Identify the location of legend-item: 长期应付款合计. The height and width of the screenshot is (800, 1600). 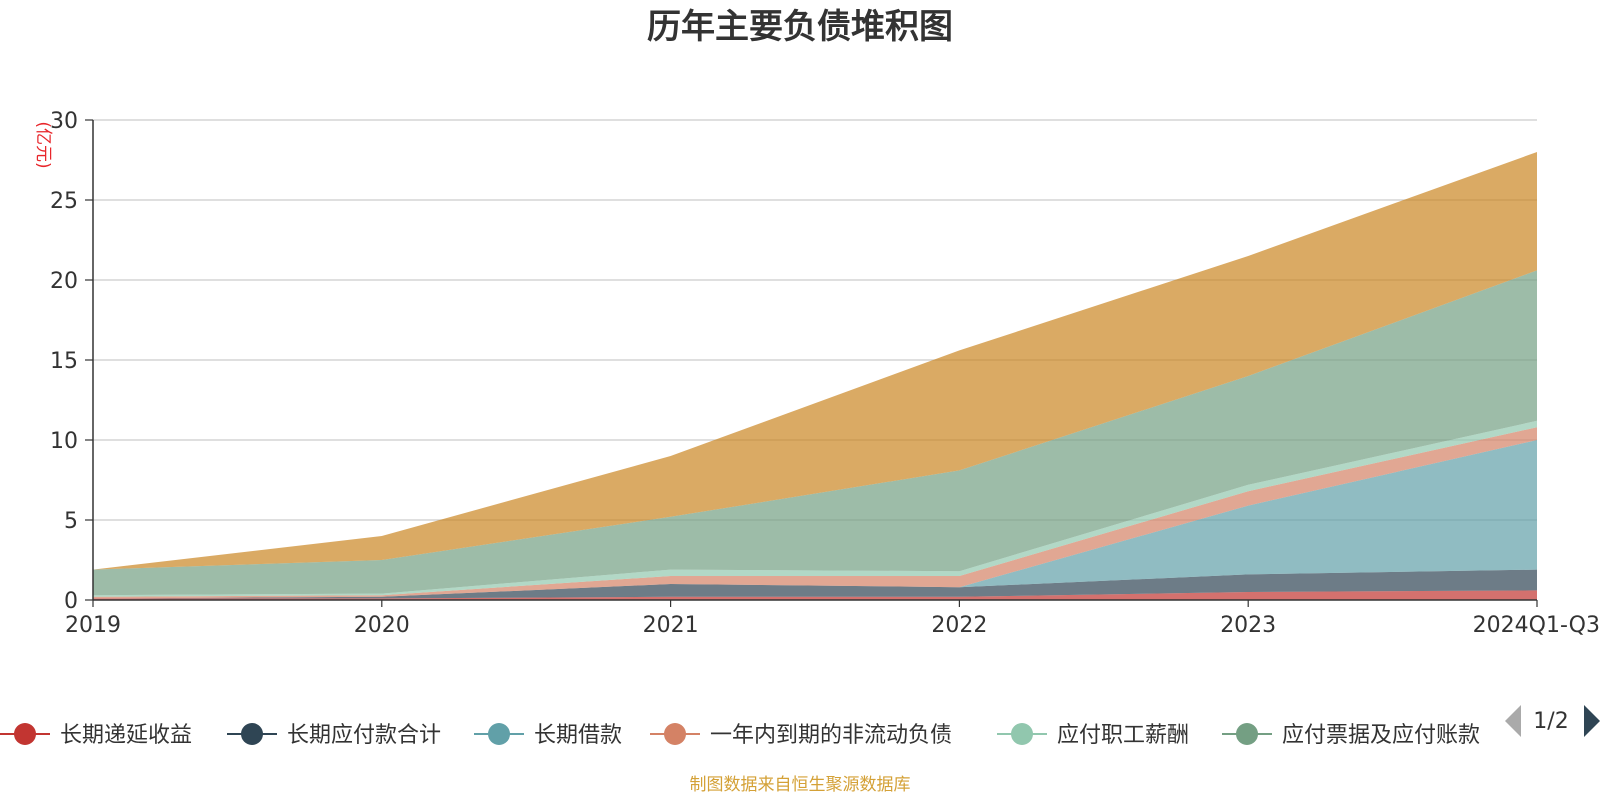
(334, 735).